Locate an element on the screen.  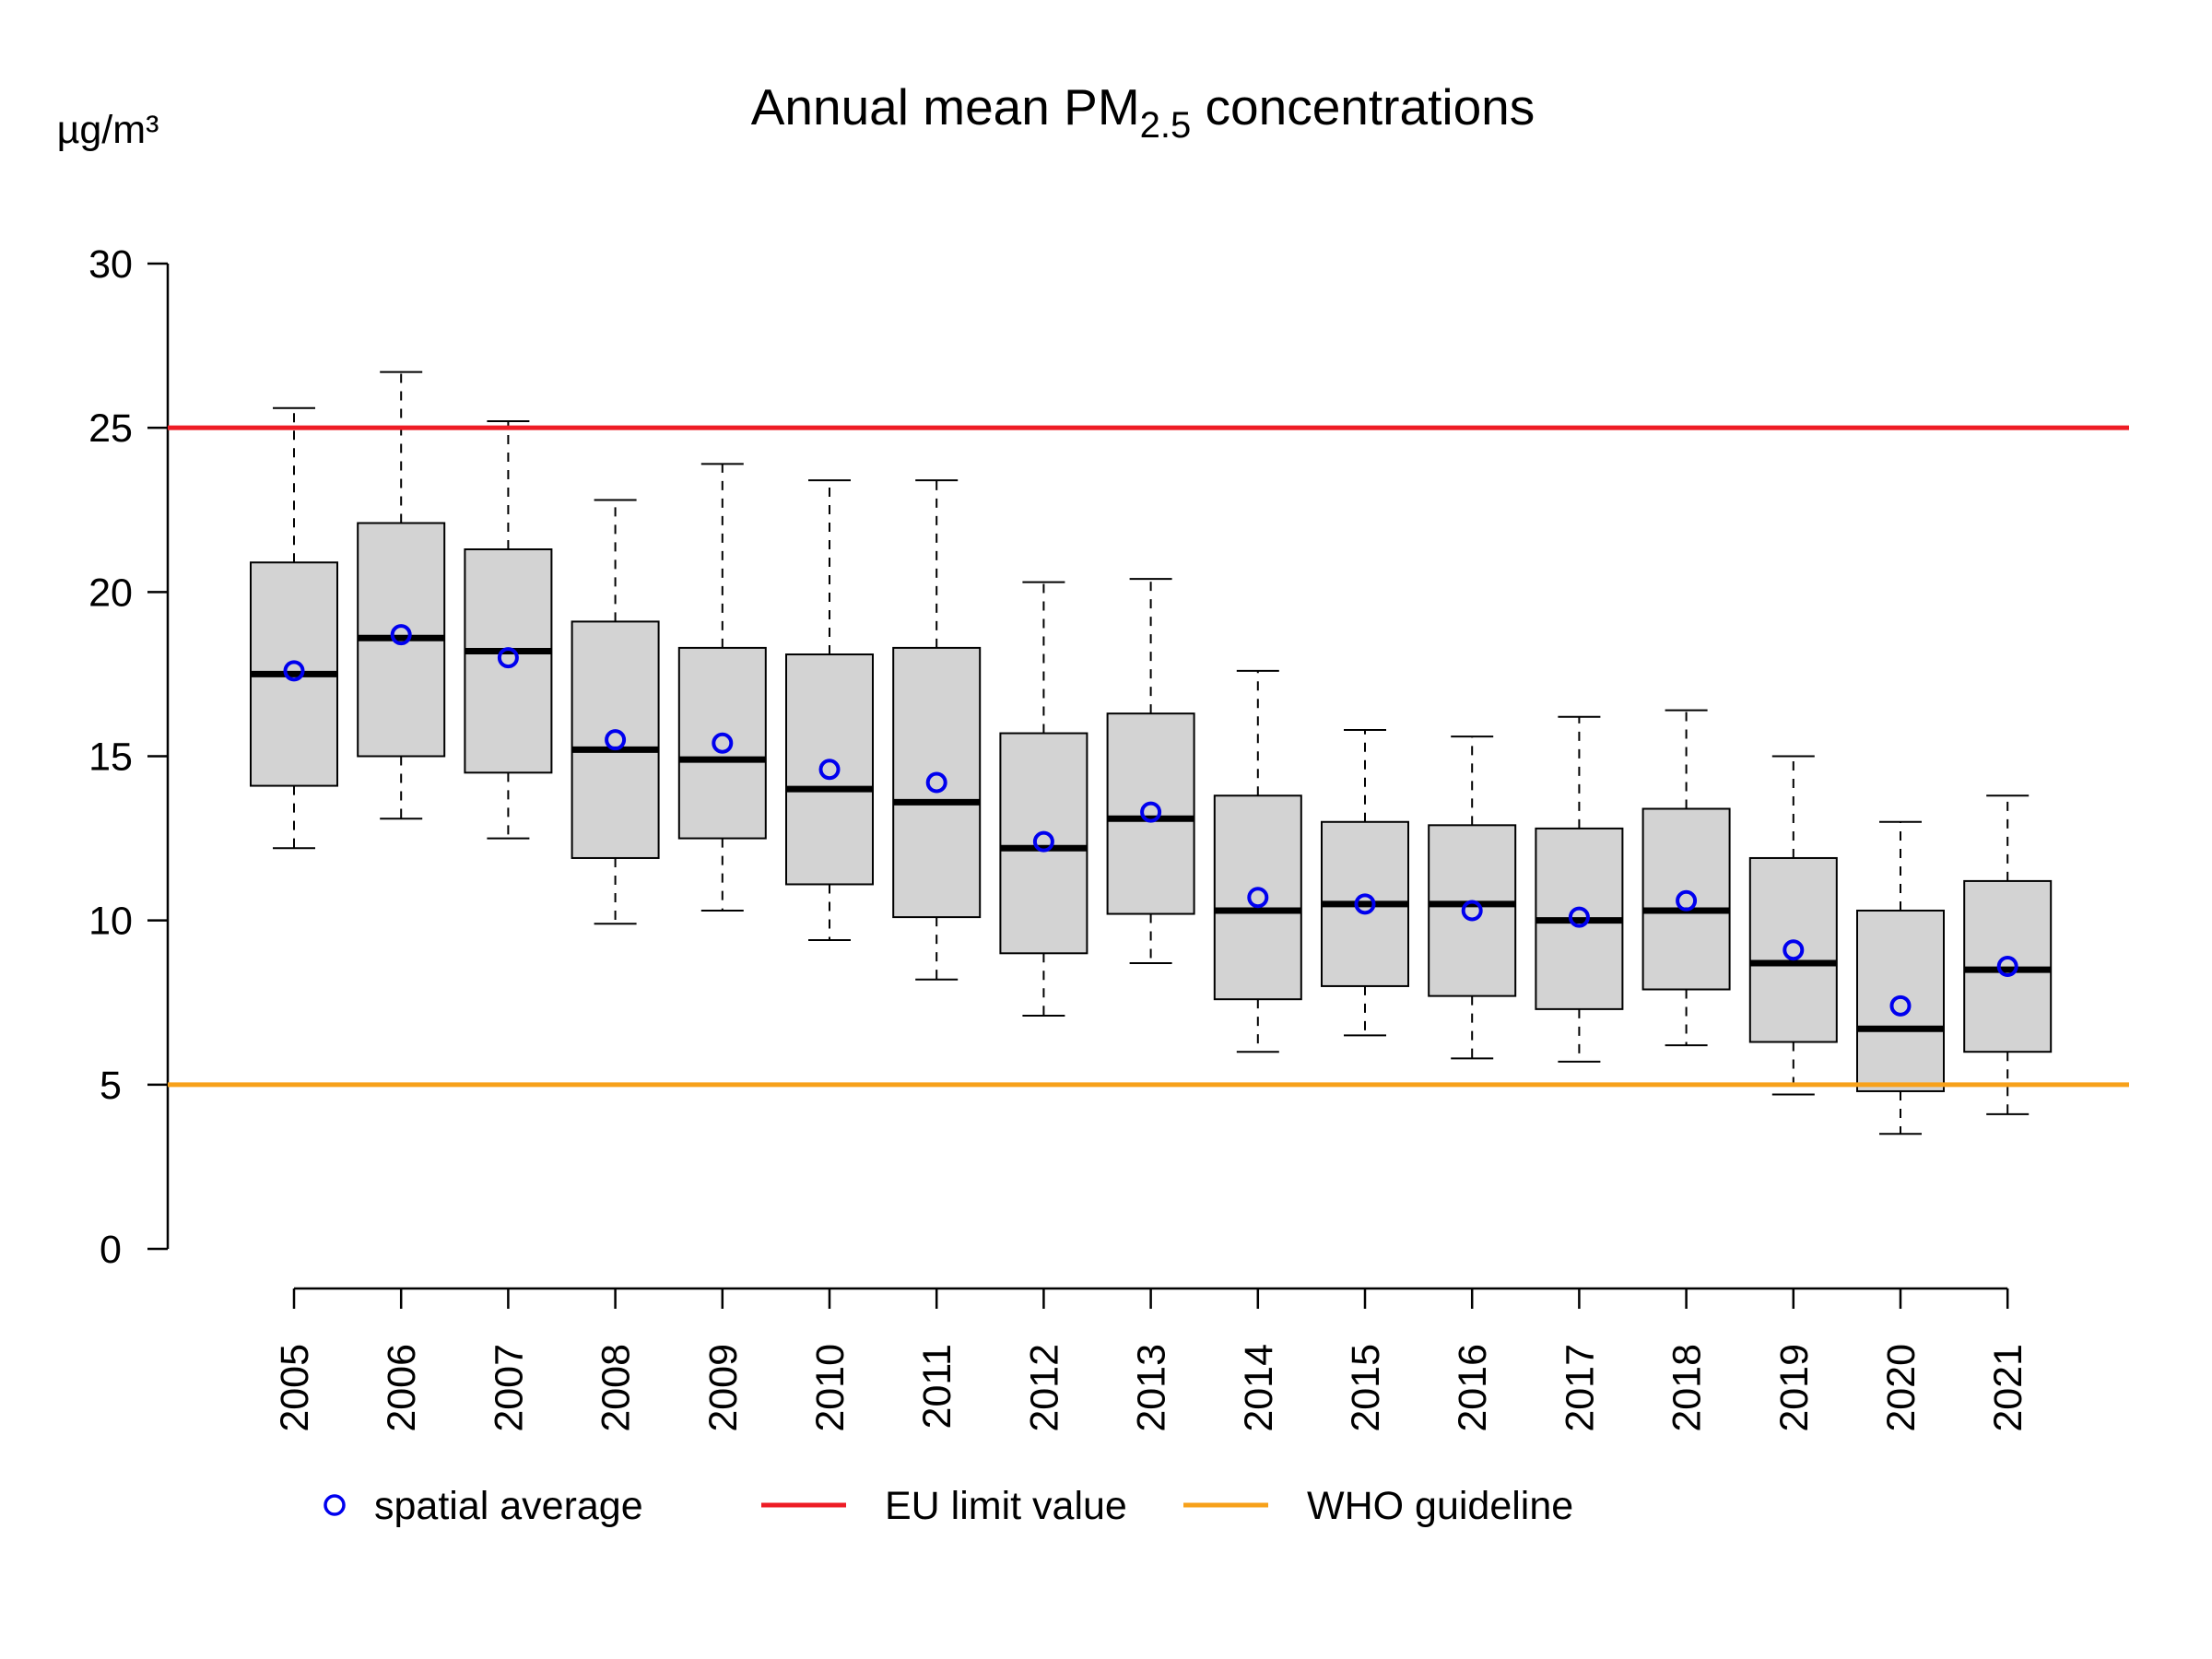
box-2015 is located at coordinates (1365, 882).